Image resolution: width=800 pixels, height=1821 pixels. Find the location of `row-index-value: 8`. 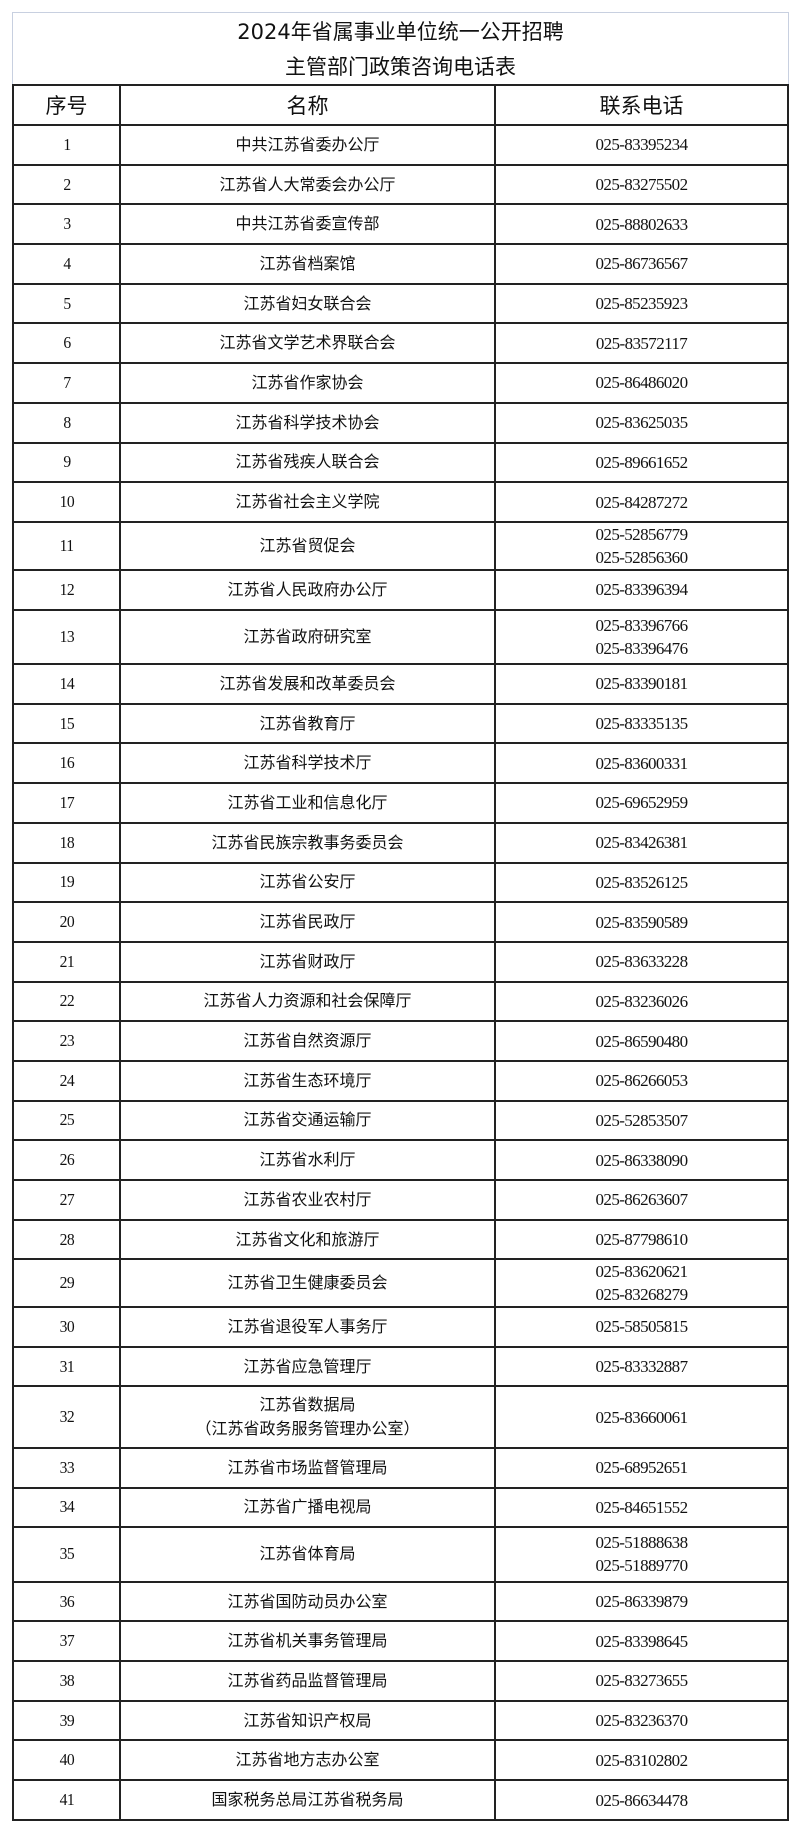

row-index-value: 8 is located at coordinates (66, 422).